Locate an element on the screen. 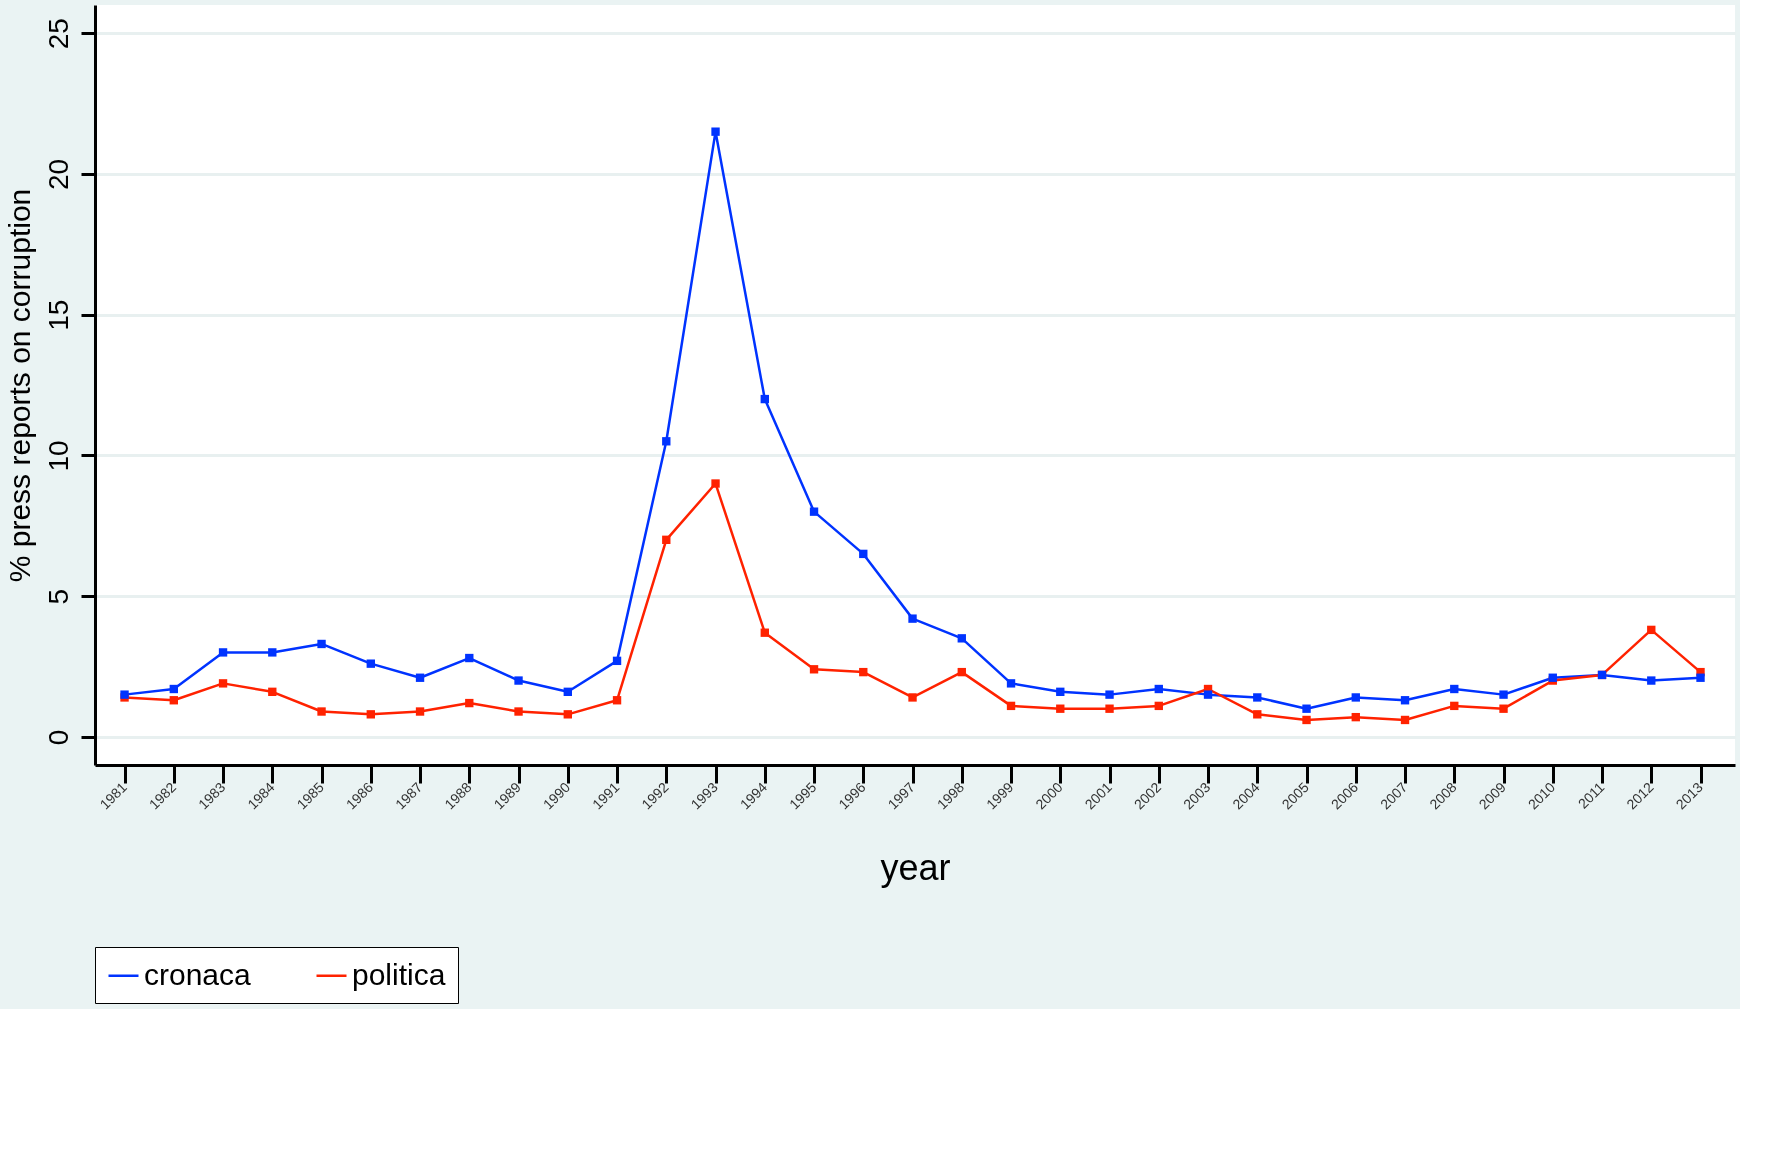  y-tick-label: 10 is located at coordinates (58, 456).